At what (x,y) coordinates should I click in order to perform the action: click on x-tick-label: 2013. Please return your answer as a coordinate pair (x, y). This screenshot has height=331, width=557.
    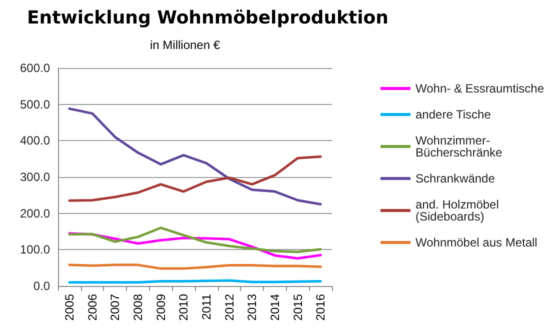
    Looking at the image, I should click on (252, 307).